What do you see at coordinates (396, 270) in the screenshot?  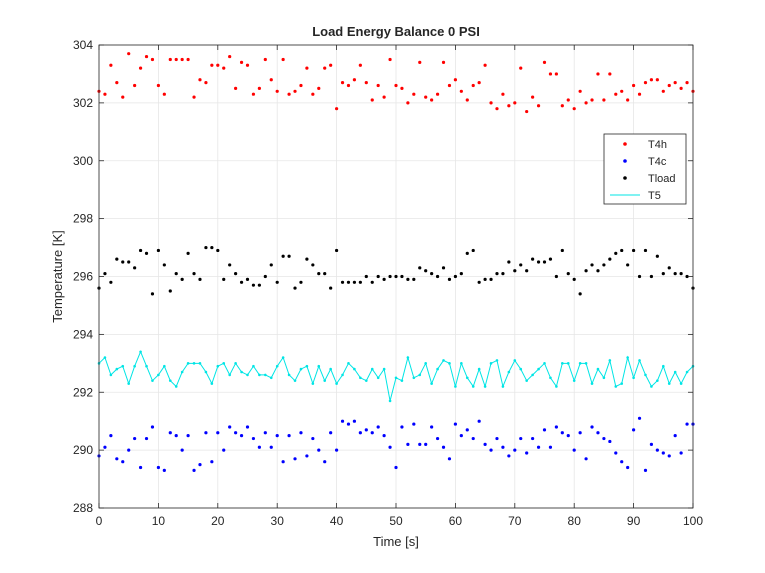 I see `series-tload` at bounding box center [396, 270].